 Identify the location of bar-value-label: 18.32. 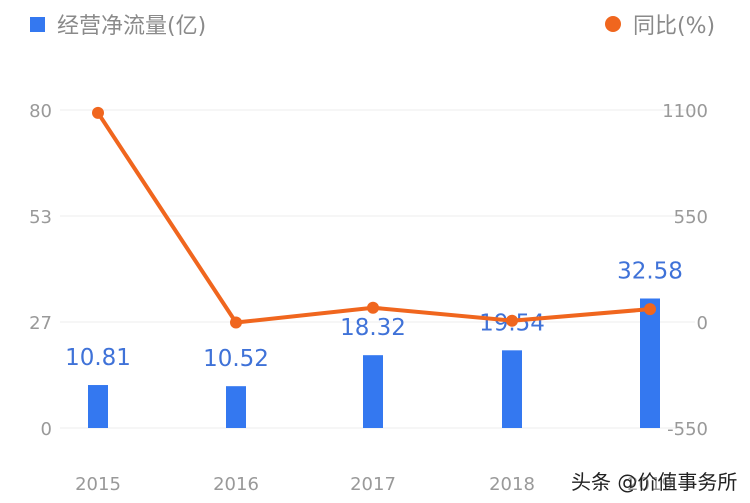
(373, 328).